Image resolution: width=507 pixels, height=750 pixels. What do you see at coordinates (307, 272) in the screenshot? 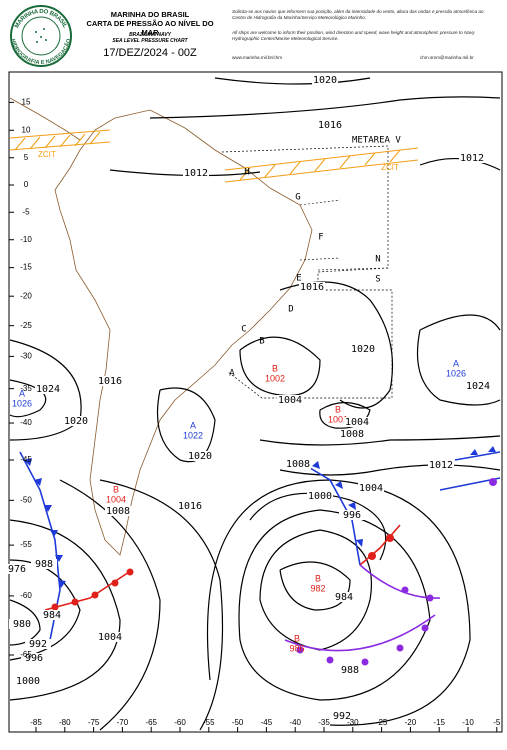
I see `metarea-boundary` at bounding box center [307, 272].